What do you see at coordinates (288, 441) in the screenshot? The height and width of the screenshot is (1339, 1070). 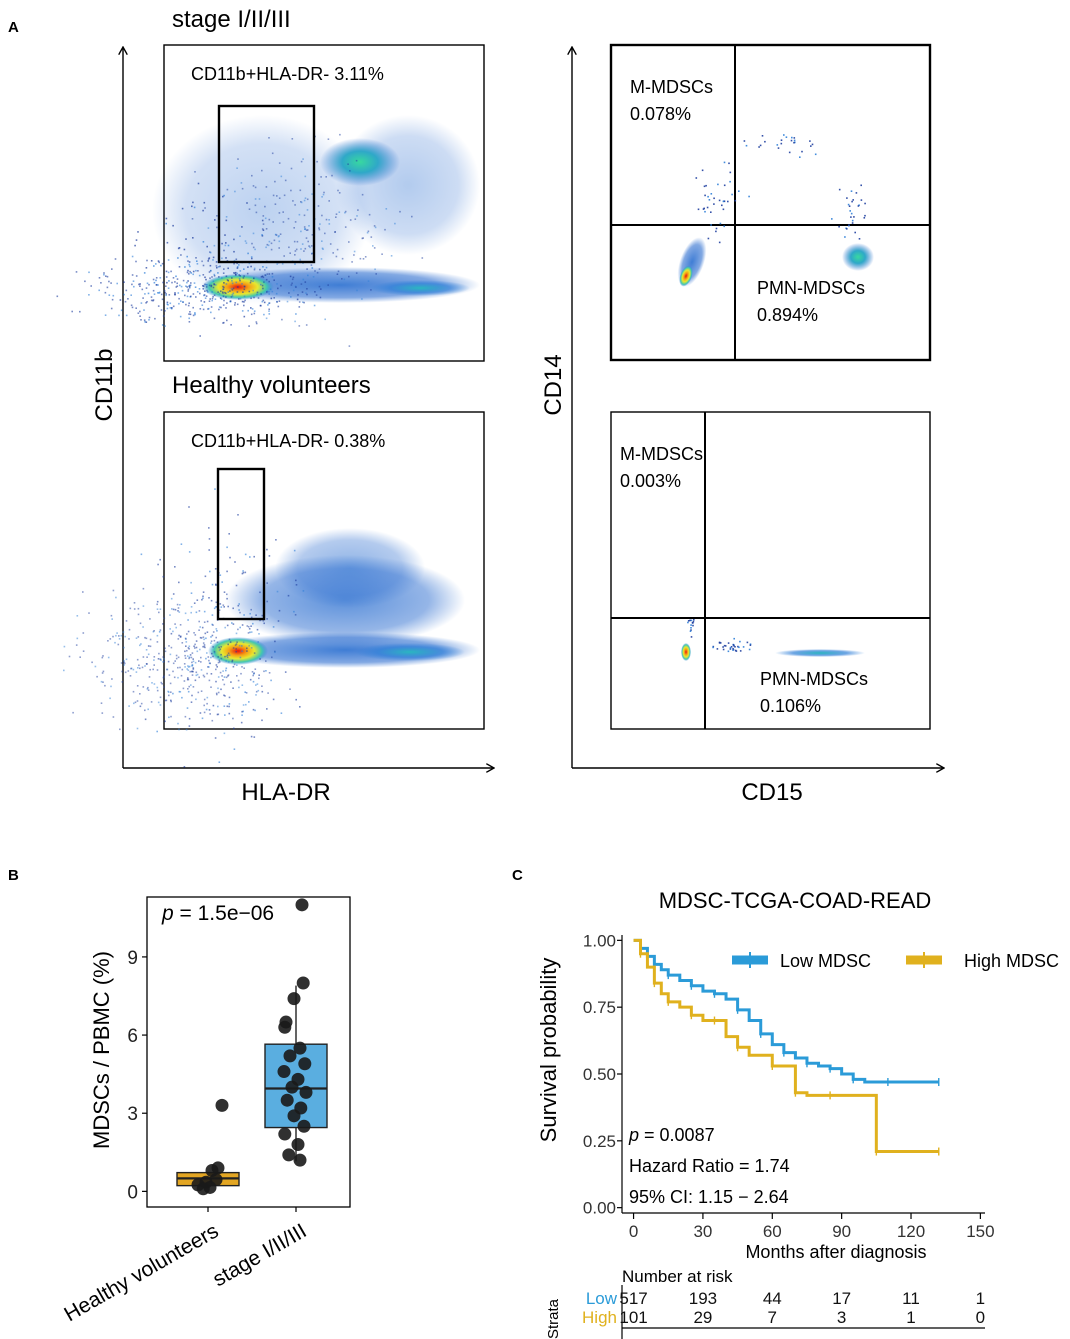 I see `healthy-gate-label: CD11b+HLA-DR- 0.38%` at bounding box center [288, 441].